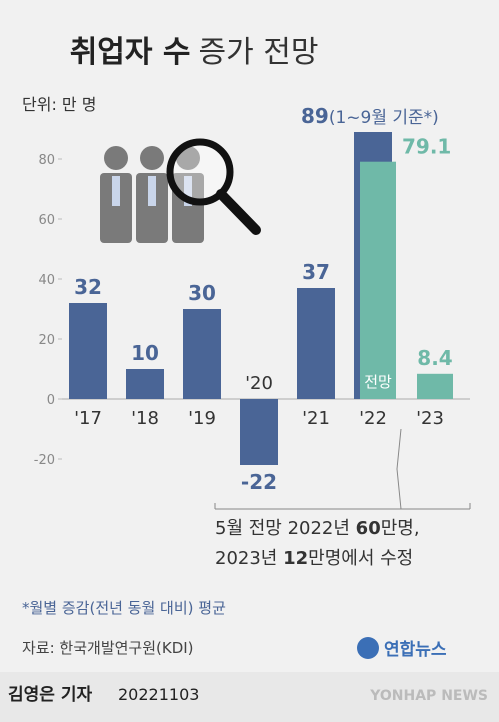  Describe the element at coordinates (315, 116) in the screenshot. I see `value-label-number: 89` at that location.